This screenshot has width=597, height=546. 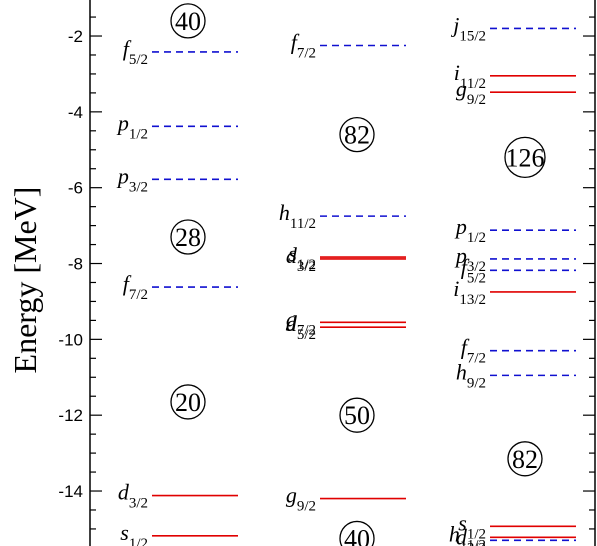 I want to click on y-tick-label: -4, so click(x=75, y=112).